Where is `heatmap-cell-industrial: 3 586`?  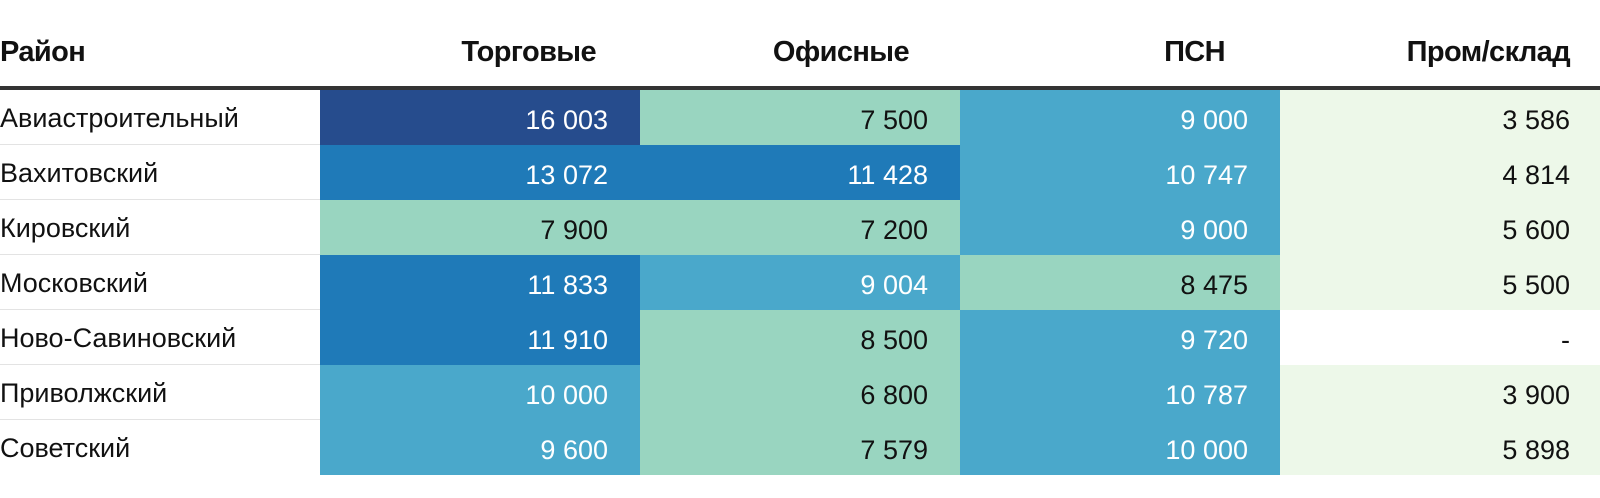 heatmap-cell-industrial: 3 586 is located at coordinates (1440, 117).